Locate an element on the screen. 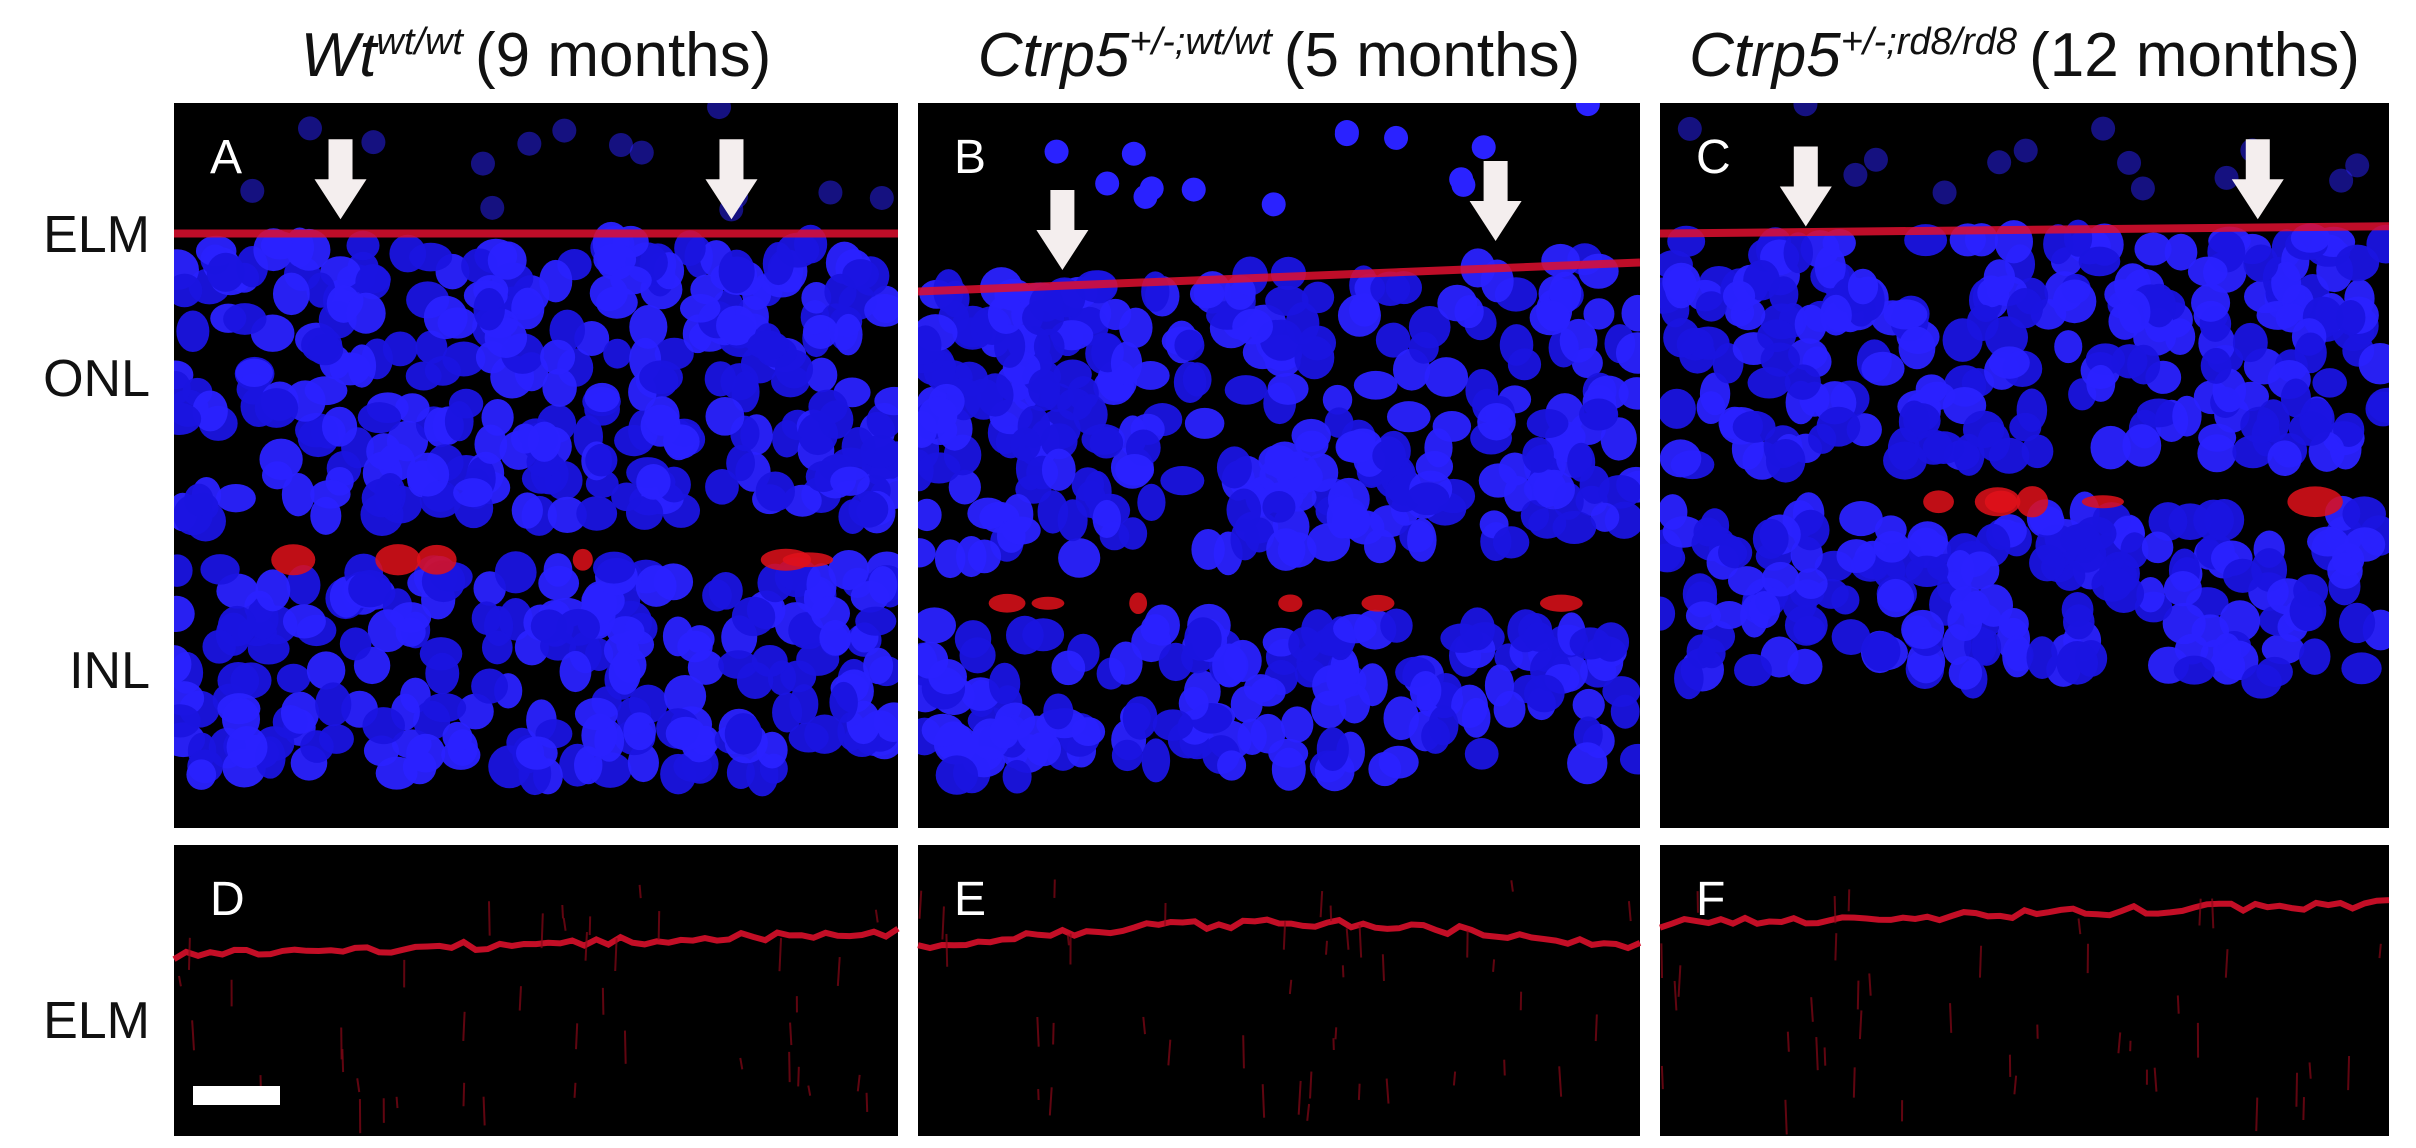 The width and height of the screenshot is (2416, 1148). column-header: Ctrp5+/-;wt/wt (5 months) is located at coordinates (1279, 55).